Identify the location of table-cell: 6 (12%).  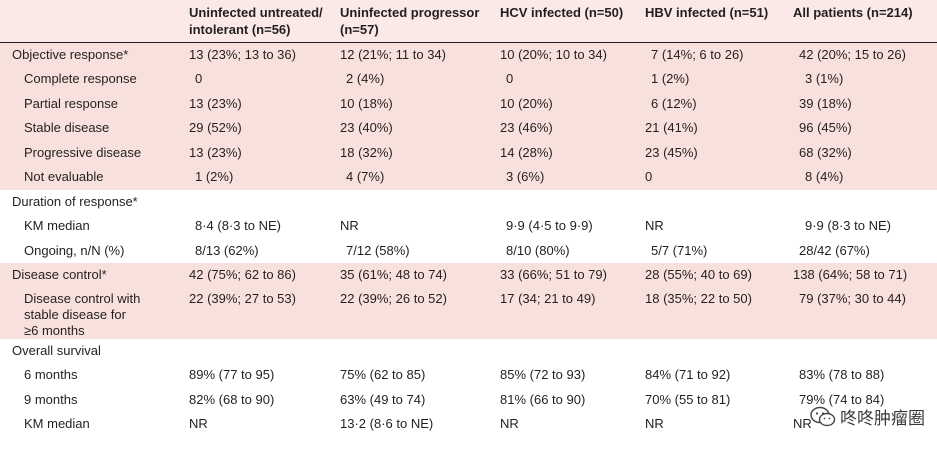
(674, 103).